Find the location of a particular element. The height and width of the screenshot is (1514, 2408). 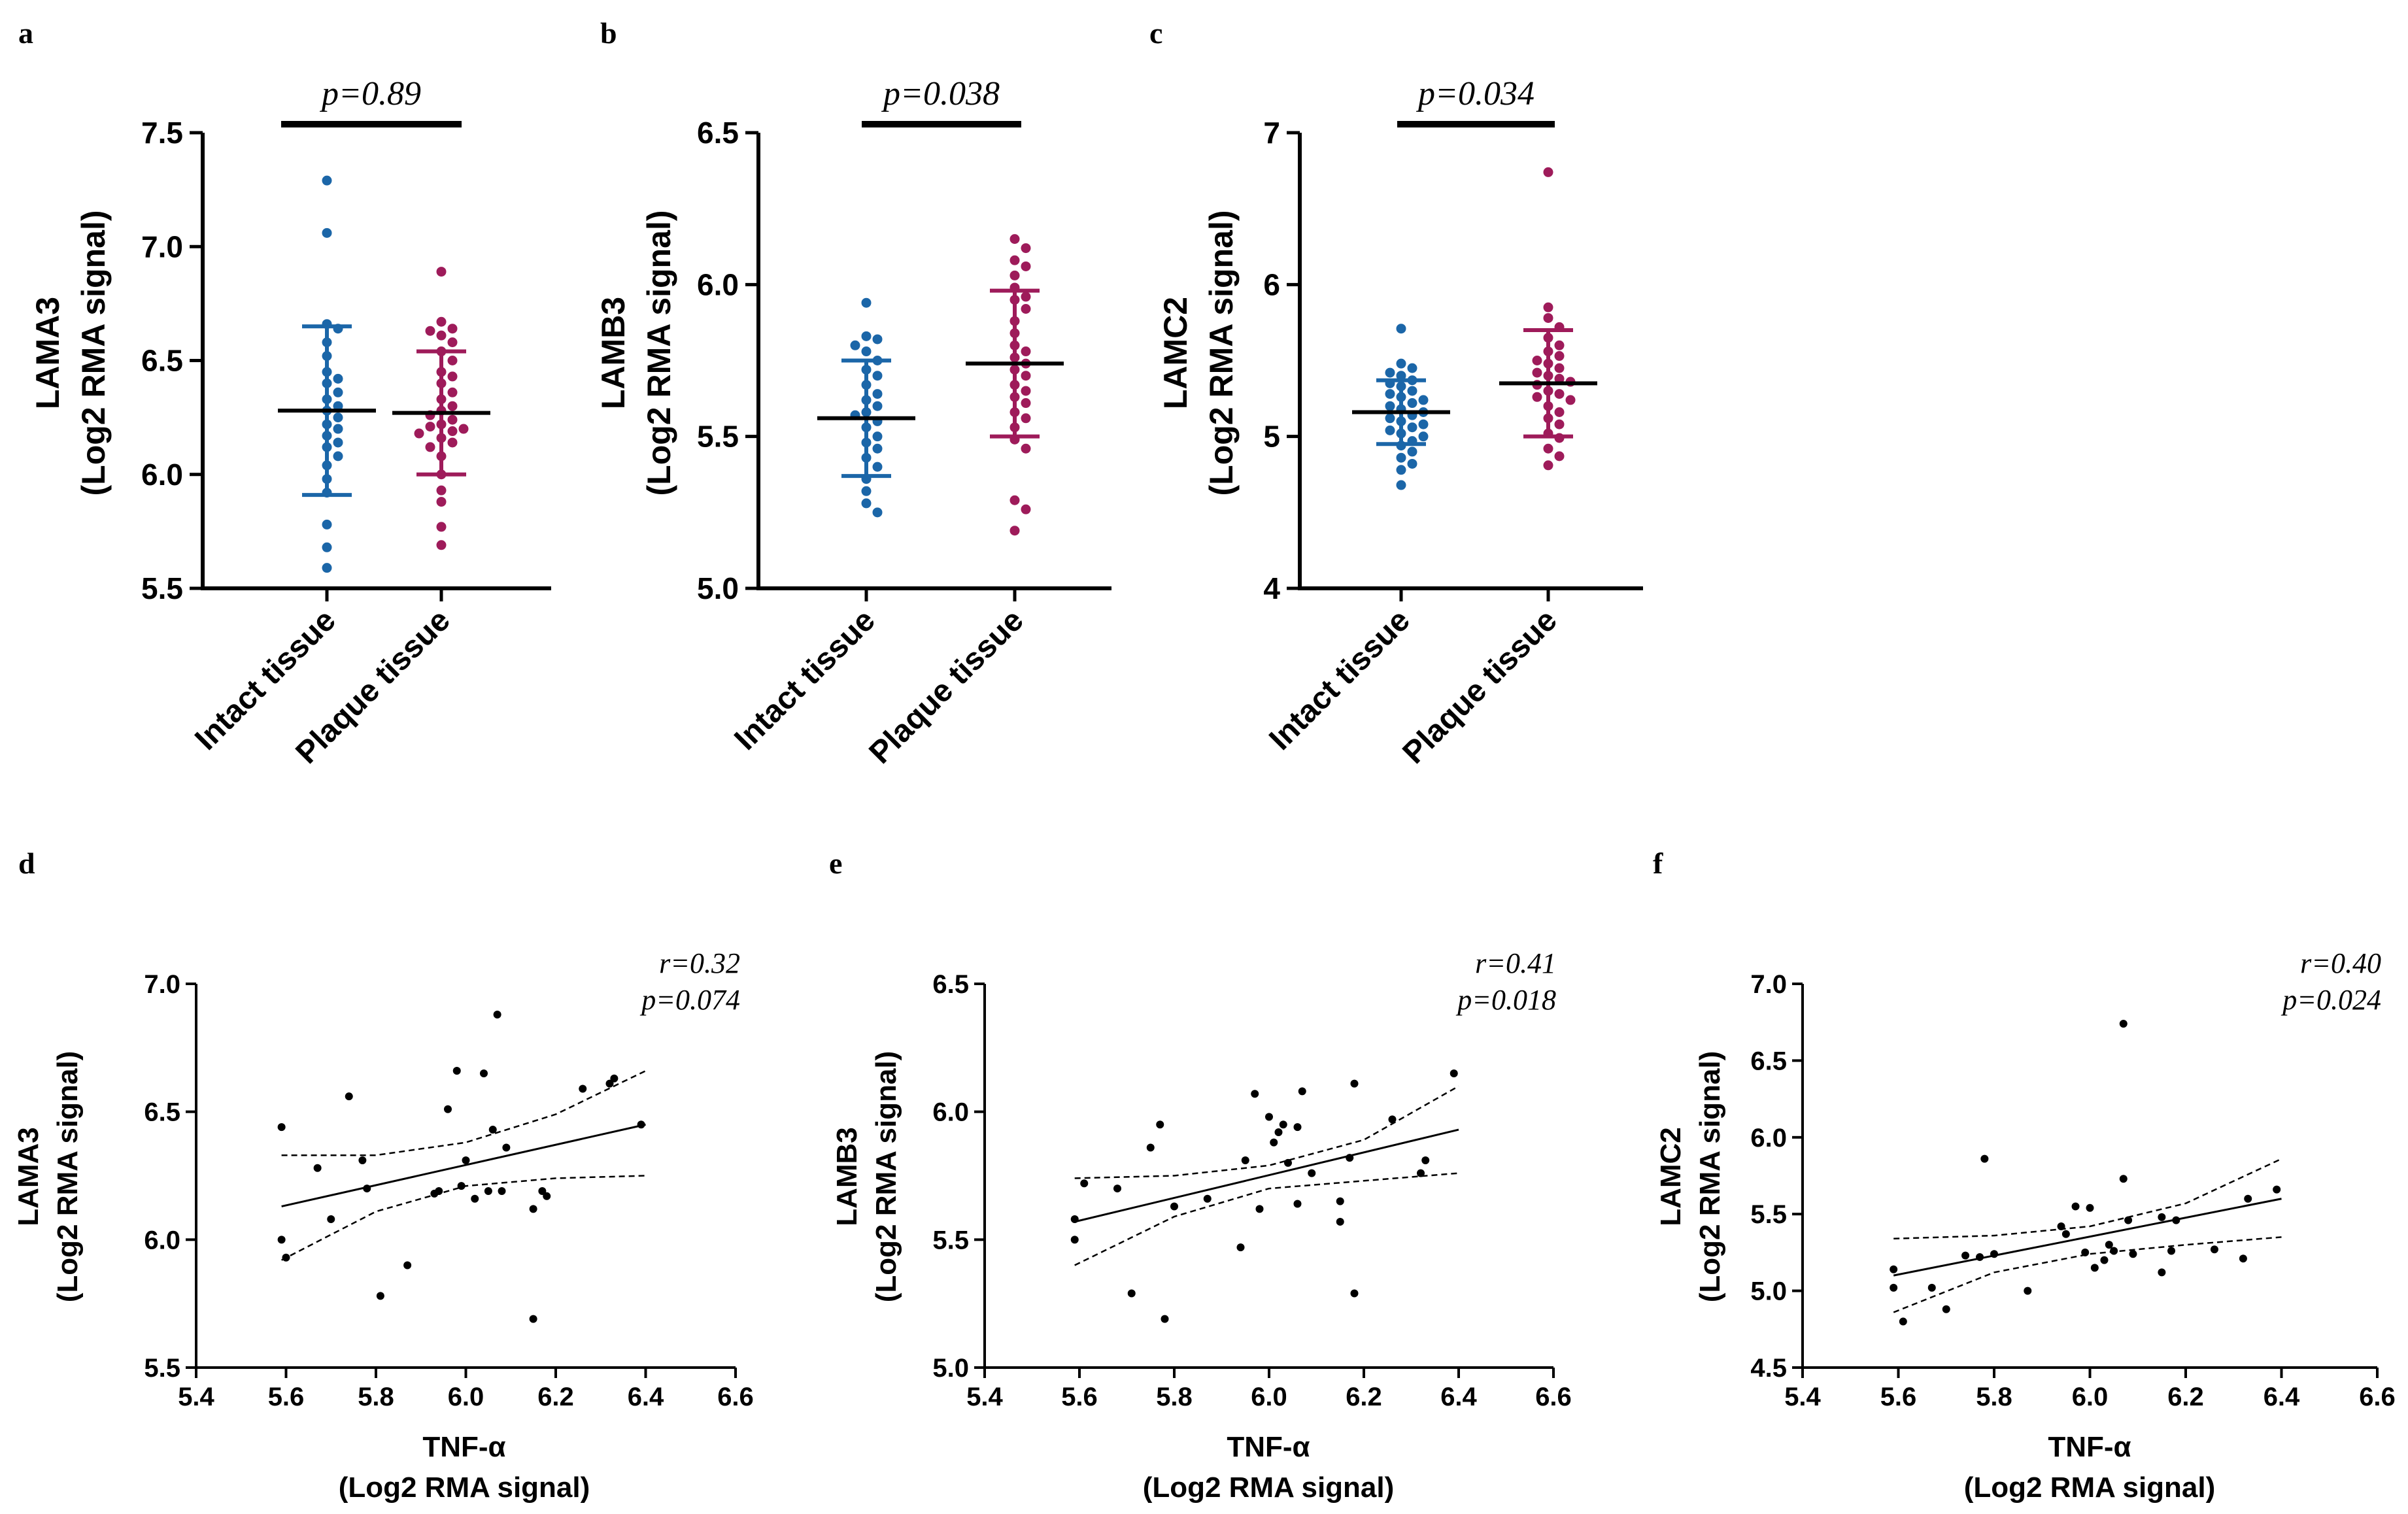

r-value-label: r=0.32 is located at coordinates (699, 963).